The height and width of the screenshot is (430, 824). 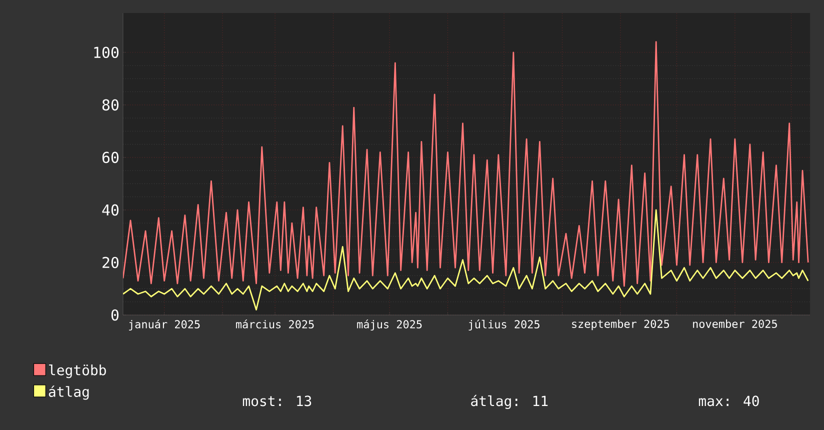 What do you see at coordinates (68, 393) in the screenshot?
I see `legend-label: átlag` at bounding box center [68, 393].